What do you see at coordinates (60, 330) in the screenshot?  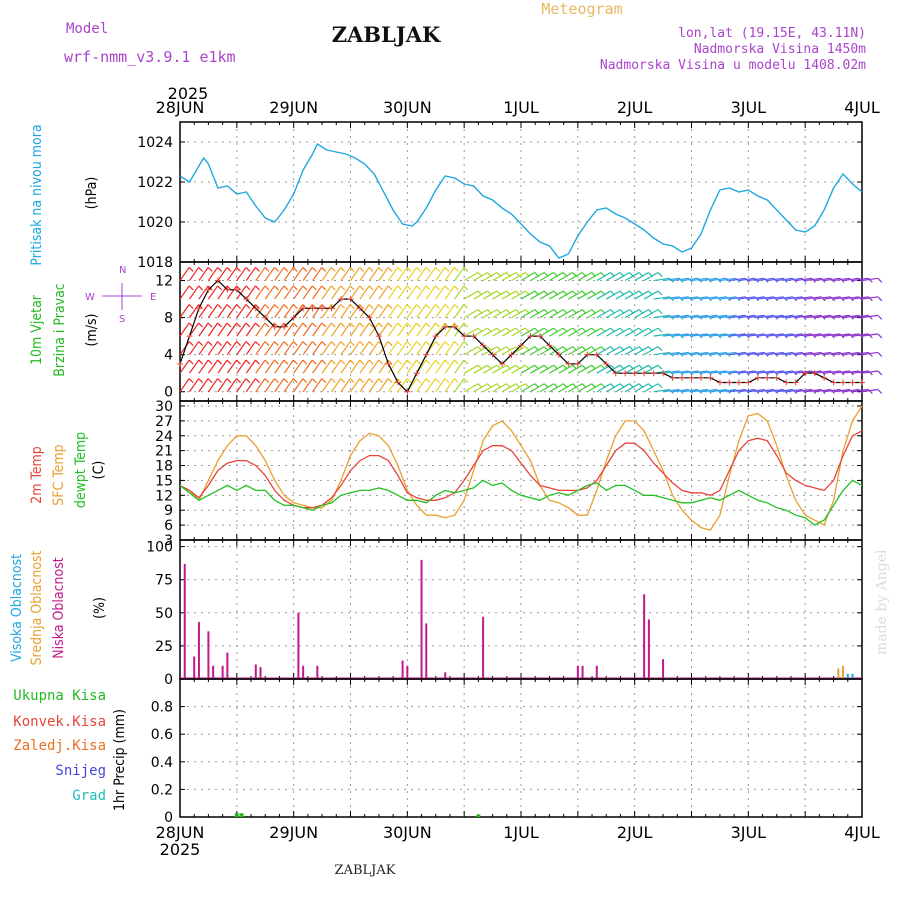 I see `wind-ylabel-name2: Brzina i Pravac` at bounding box center [60, 330].